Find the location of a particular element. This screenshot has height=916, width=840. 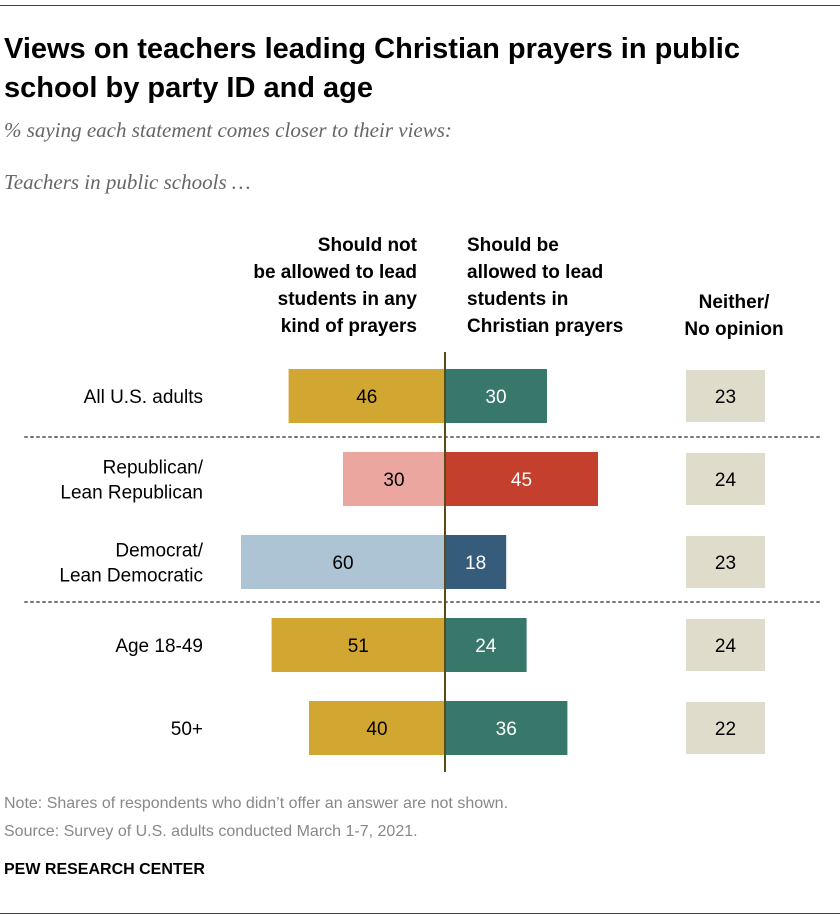

brand-name: PEW RESEARCH CENTER is located at coordinates (104, 869).